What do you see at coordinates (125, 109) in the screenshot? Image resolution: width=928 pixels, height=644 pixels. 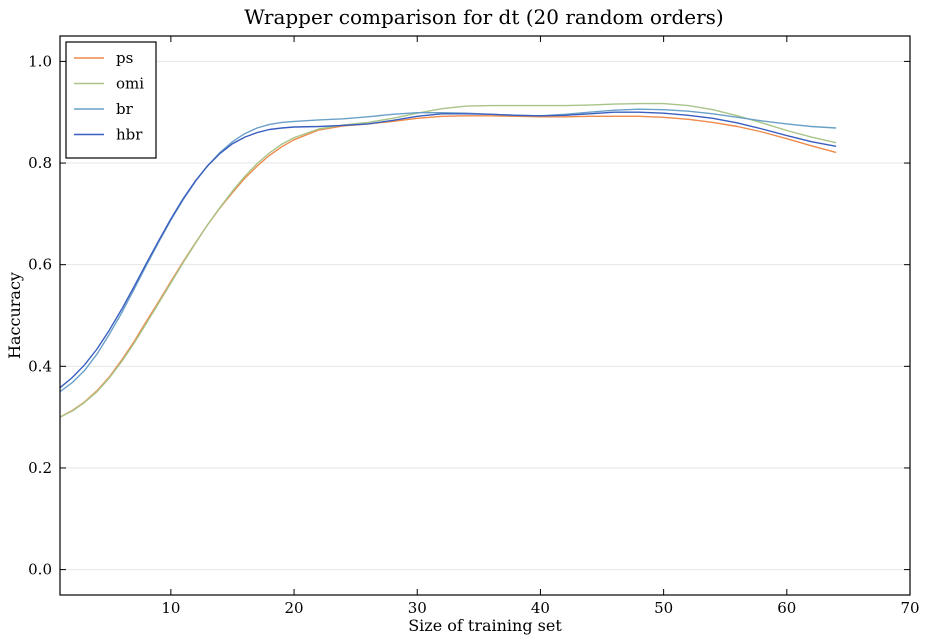 I see `legend-label-br: br` at bounding box center [125, 109].